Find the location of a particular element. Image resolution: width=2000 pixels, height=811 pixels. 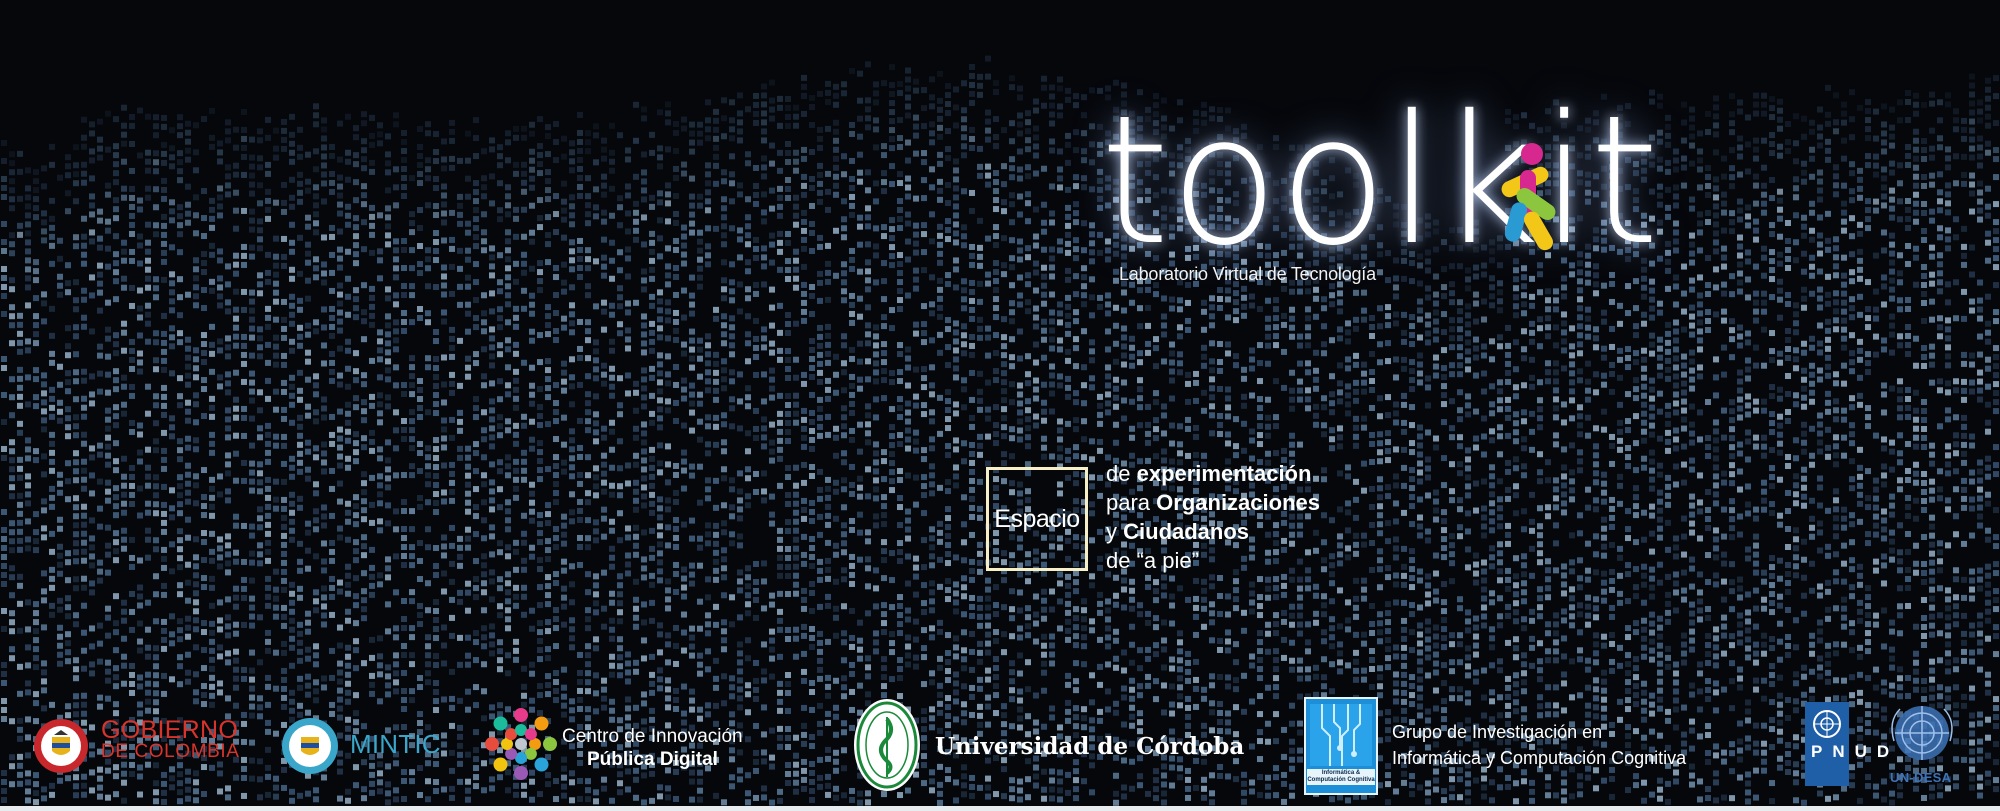

person-figure-icon is located at coordinates (1528, 197).